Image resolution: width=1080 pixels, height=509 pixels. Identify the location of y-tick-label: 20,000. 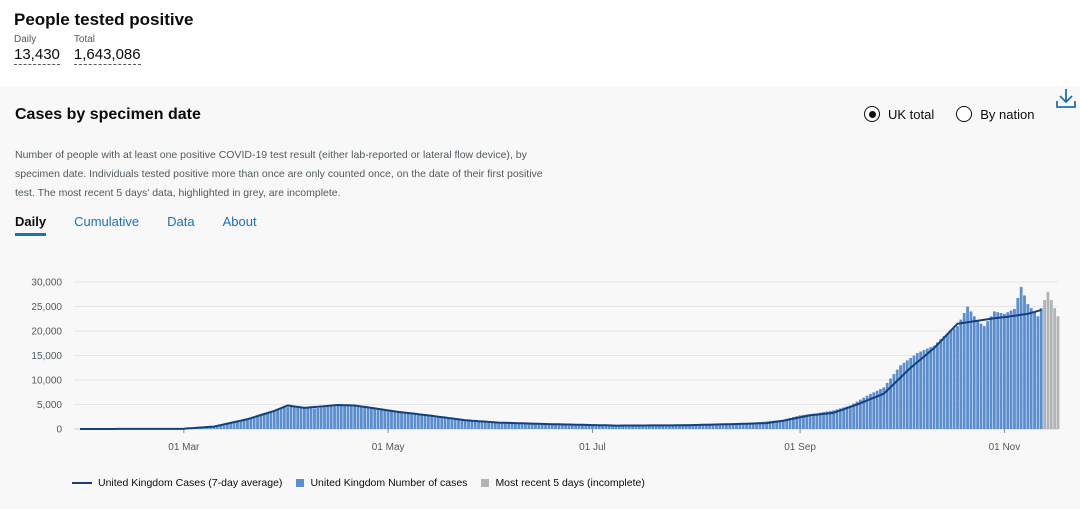
(46, 332).